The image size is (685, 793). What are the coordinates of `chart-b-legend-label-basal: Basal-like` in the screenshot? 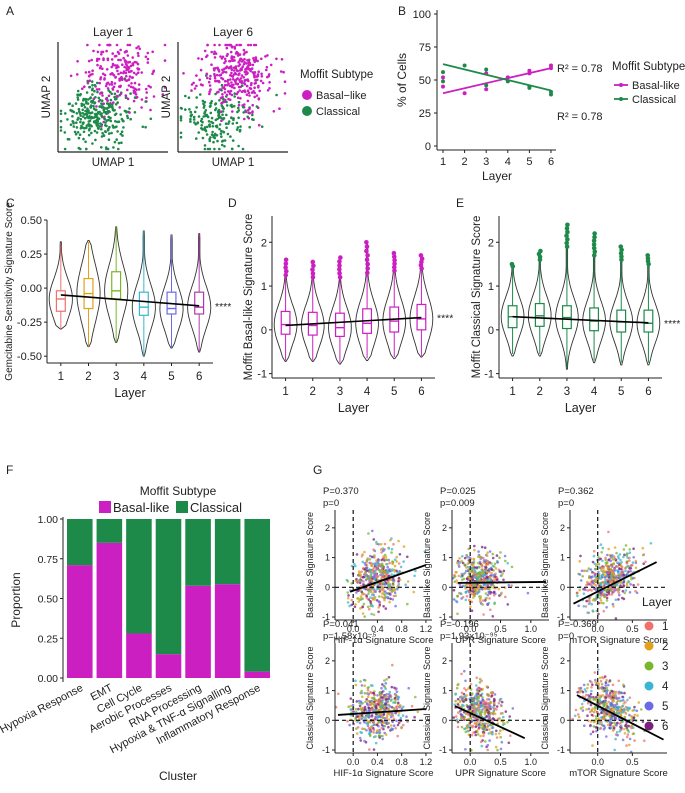 It's located at (656, 86).